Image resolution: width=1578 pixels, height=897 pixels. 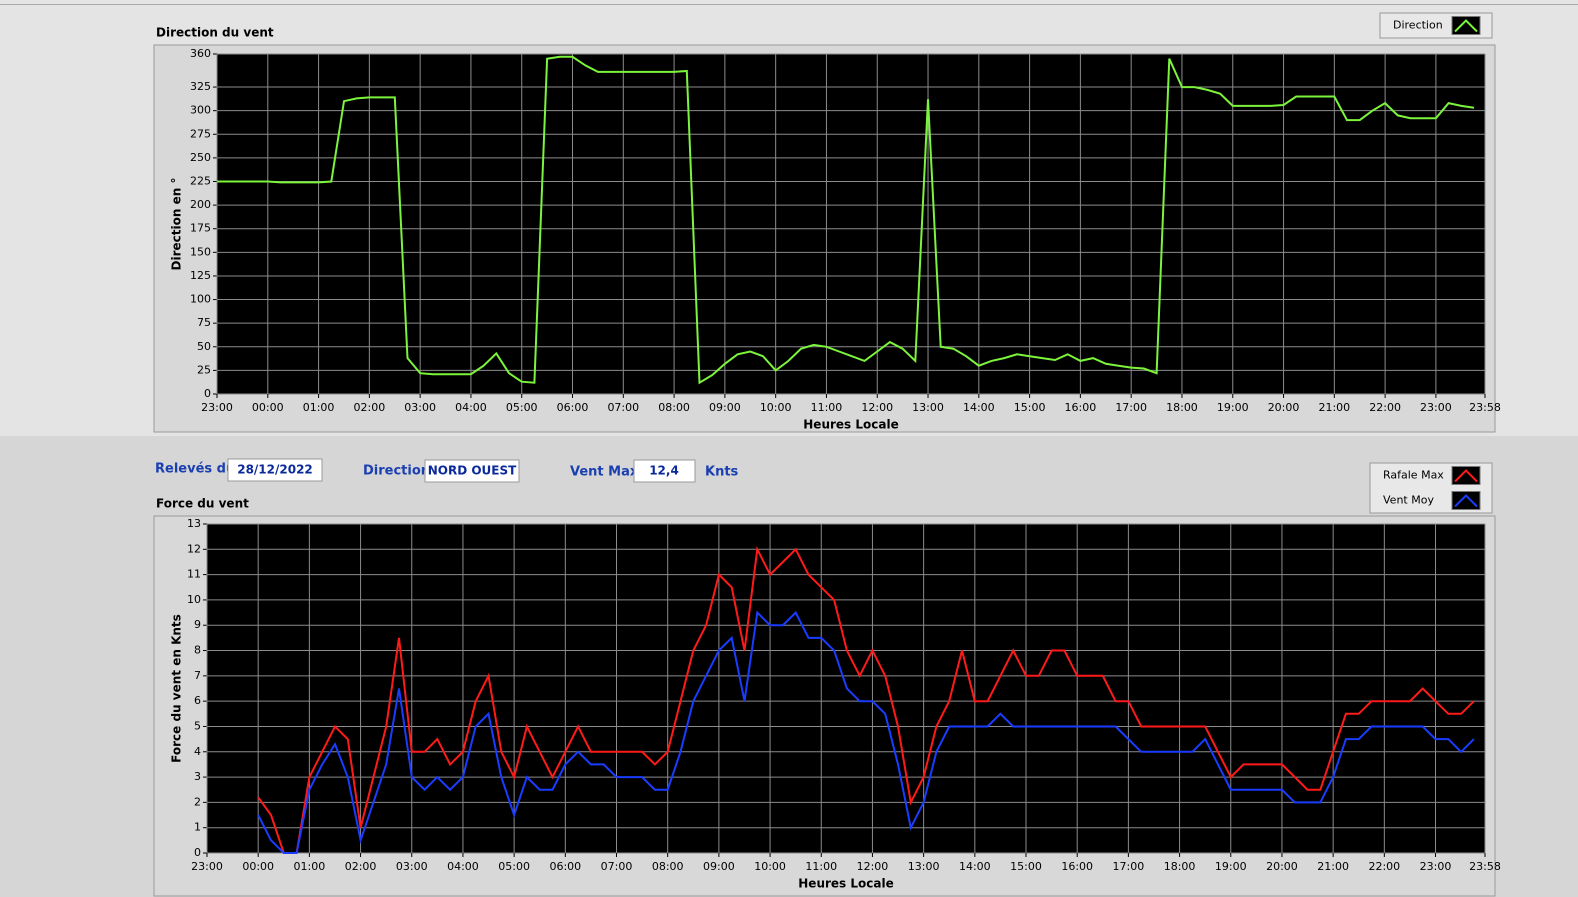 What do you see at coordinates (200, 228) in the screenshot?
I see `y-tick-label: 175` at bounding box center [200, 228].